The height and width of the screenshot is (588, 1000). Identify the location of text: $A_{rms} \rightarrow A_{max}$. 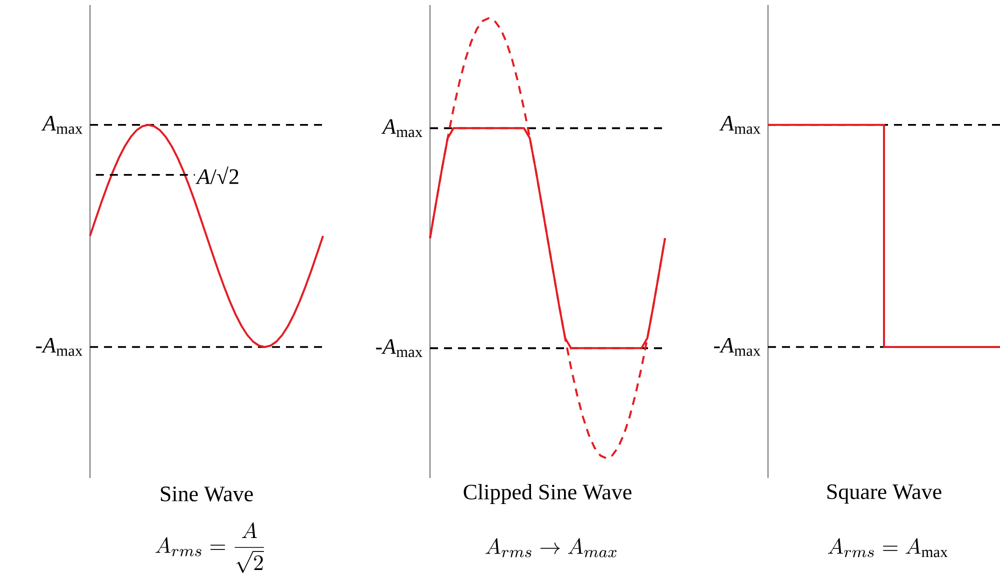
(550, 548).